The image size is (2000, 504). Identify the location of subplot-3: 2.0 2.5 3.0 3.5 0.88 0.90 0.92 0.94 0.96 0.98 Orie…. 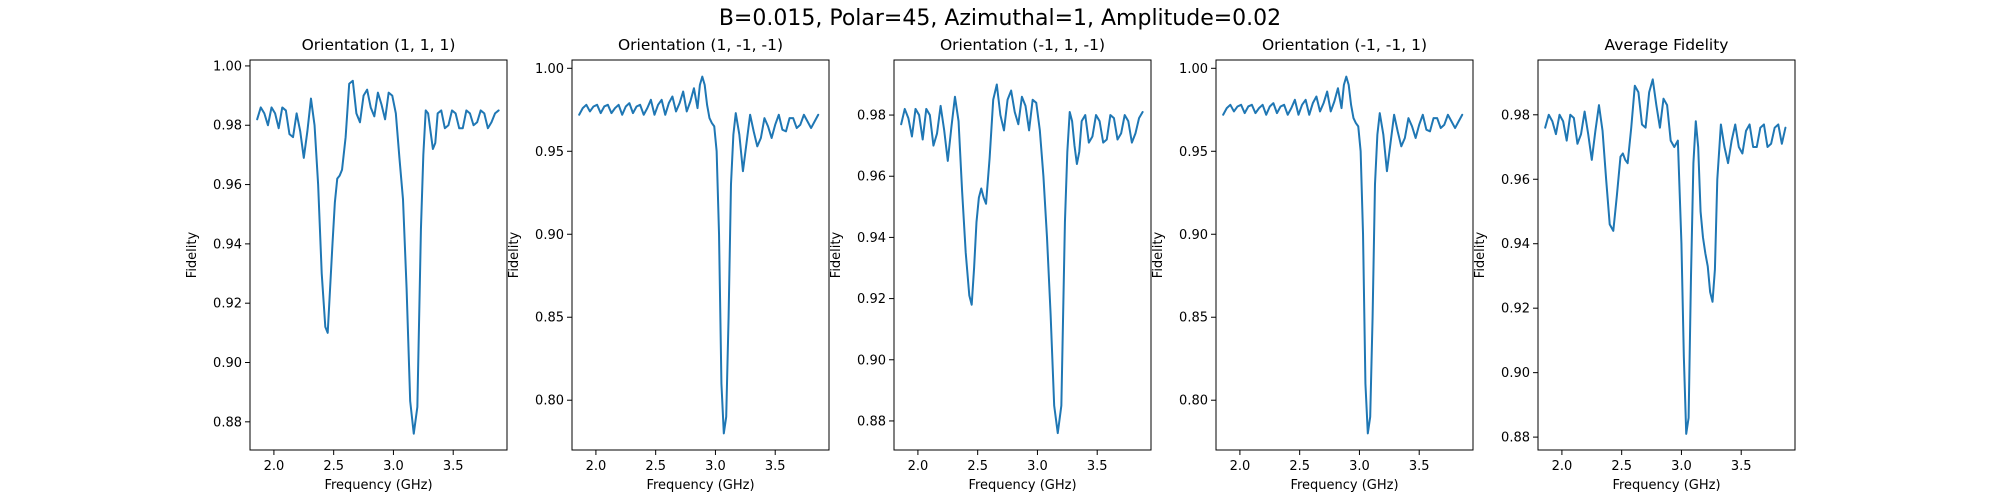
(990, 264).